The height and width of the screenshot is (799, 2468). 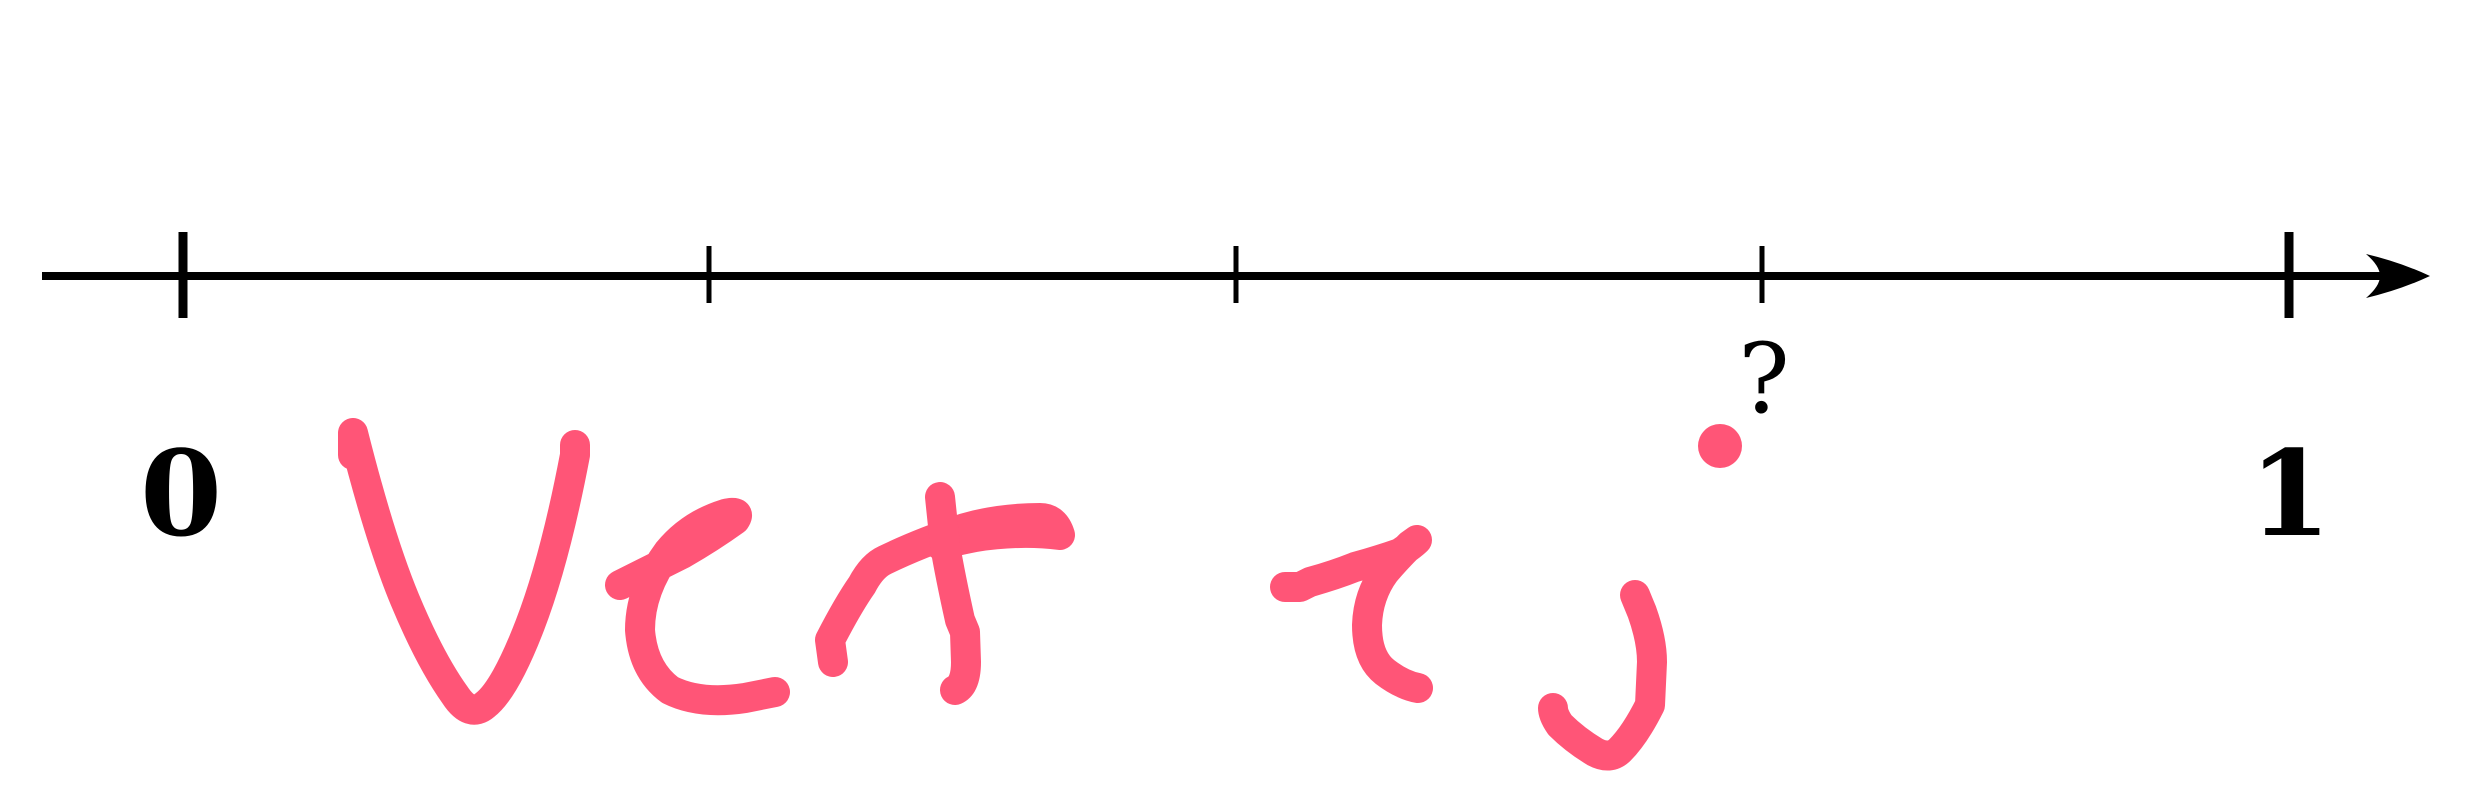 I want to click on number-line-axis, so click(x=1236, y=276).